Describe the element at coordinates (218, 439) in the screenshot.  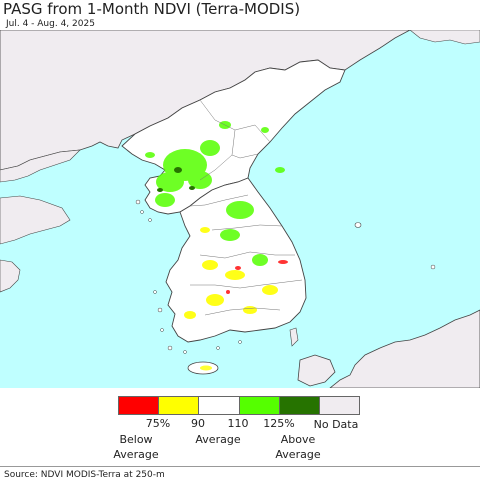
I see `legend-label-average: Average` at that location.